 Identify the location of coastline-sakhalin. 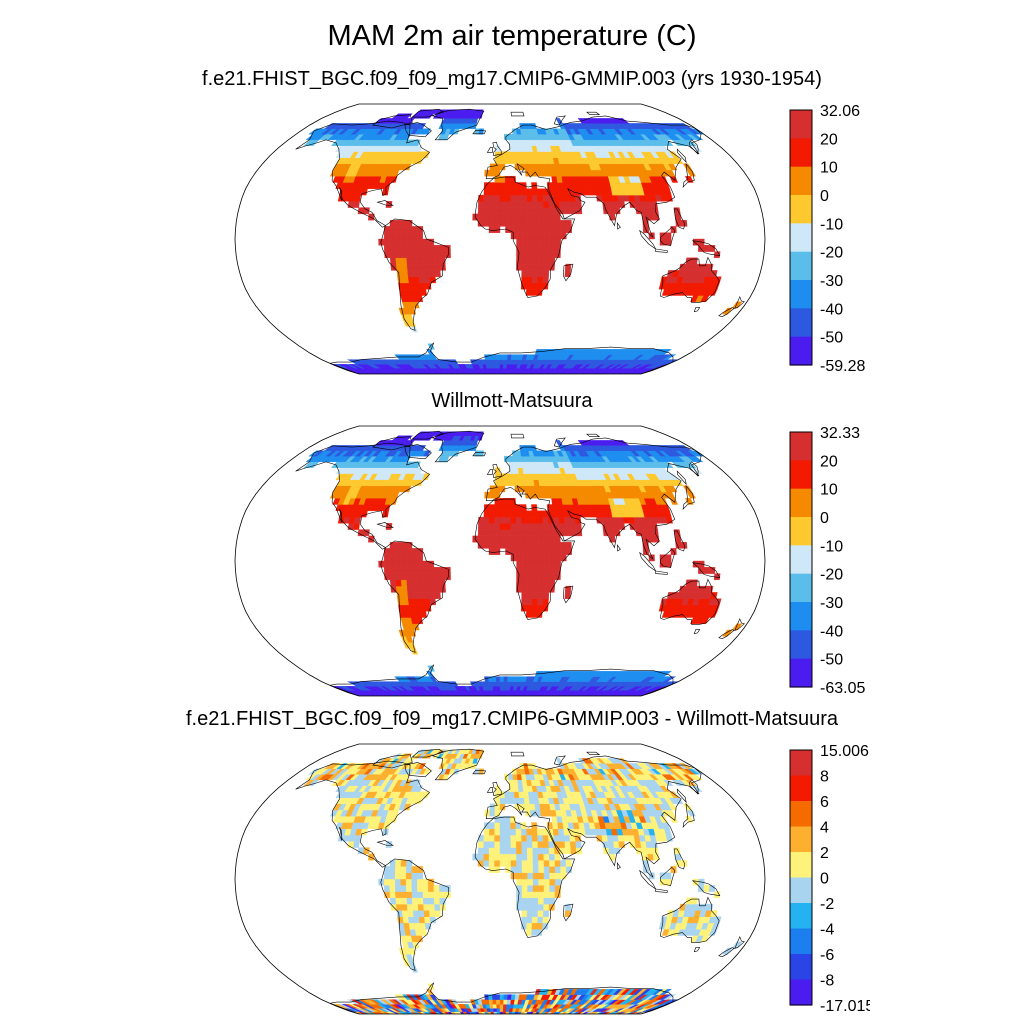
(681, 478).